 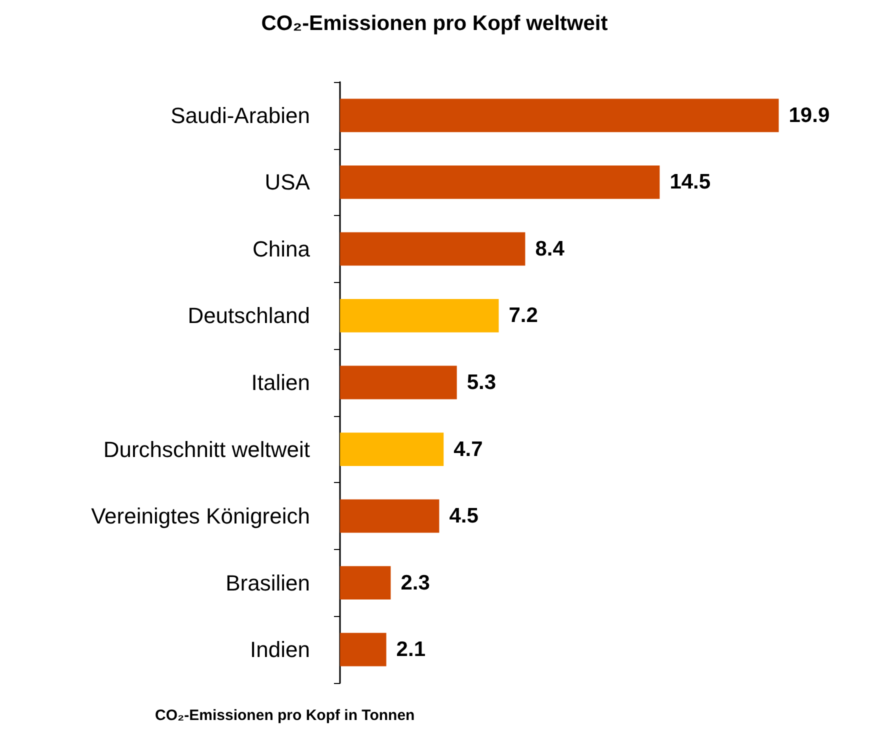 I want to click on y-tick-label: China, so click(x=281, y=249).